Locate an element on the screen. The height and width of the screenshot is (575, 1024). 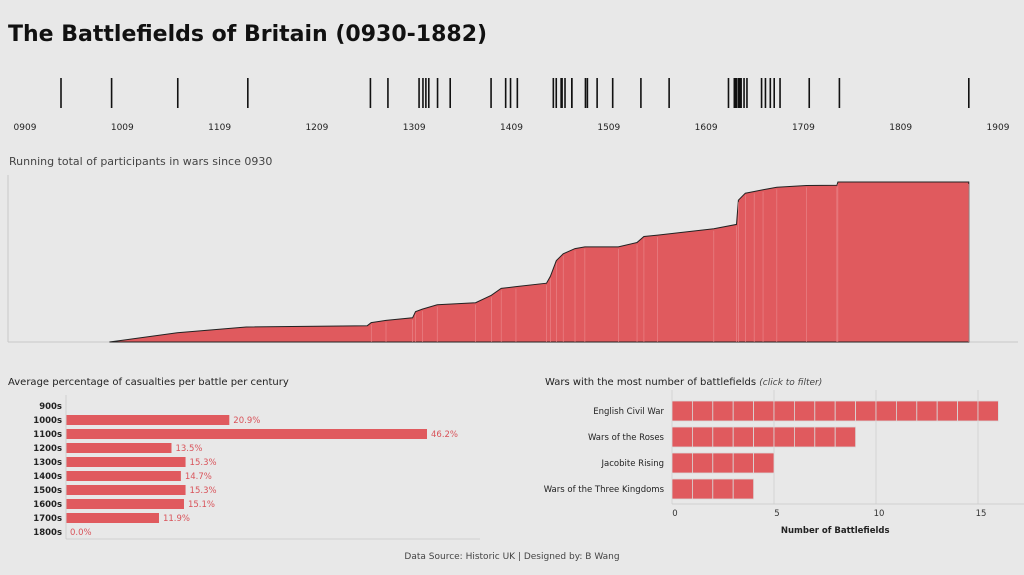
casualty-value-label: 0.0% is located at coordinates (81, 533).